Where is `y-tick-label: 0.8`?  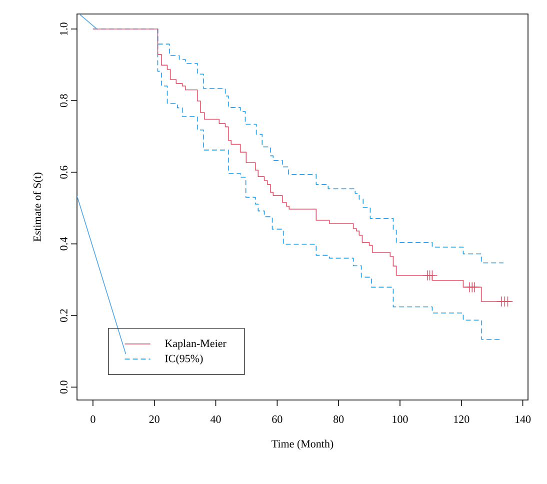 y-tick-label: 0.8 is located at coordinates (64, 101).